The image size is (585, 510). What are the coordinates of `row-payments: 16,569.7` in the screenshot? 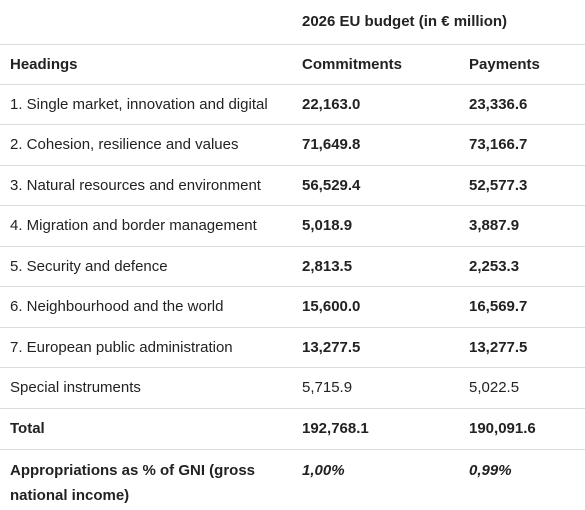 It's located at (522, 307).